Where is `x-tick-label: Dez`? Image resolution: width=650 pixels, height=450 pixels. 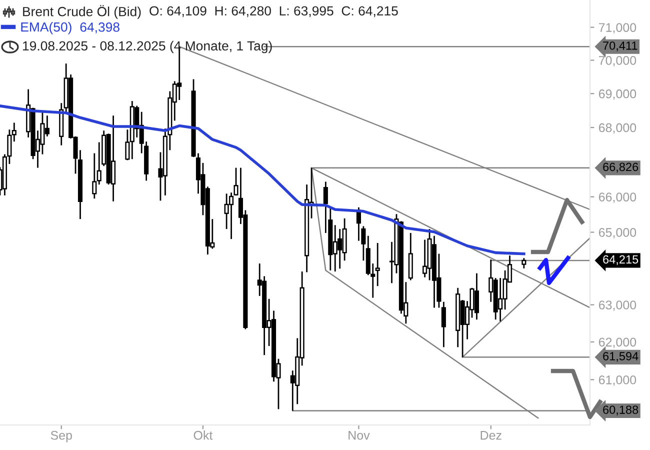
x-tick-label: Dez is located at coordinates (491, 435).